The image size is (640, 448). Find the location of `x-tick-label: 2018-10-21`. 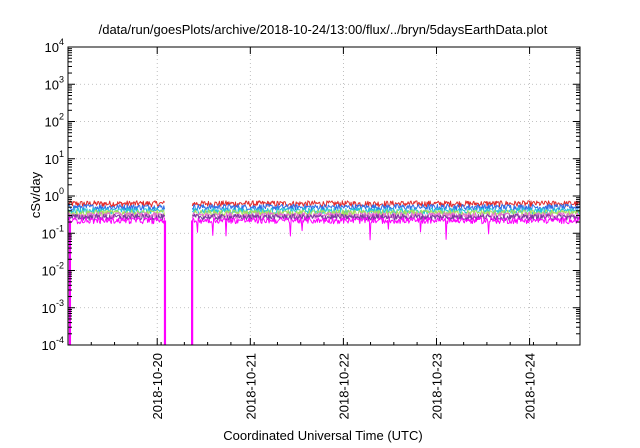

x-tick-label: 2018-10-21 is located at coordinates (250, 386).